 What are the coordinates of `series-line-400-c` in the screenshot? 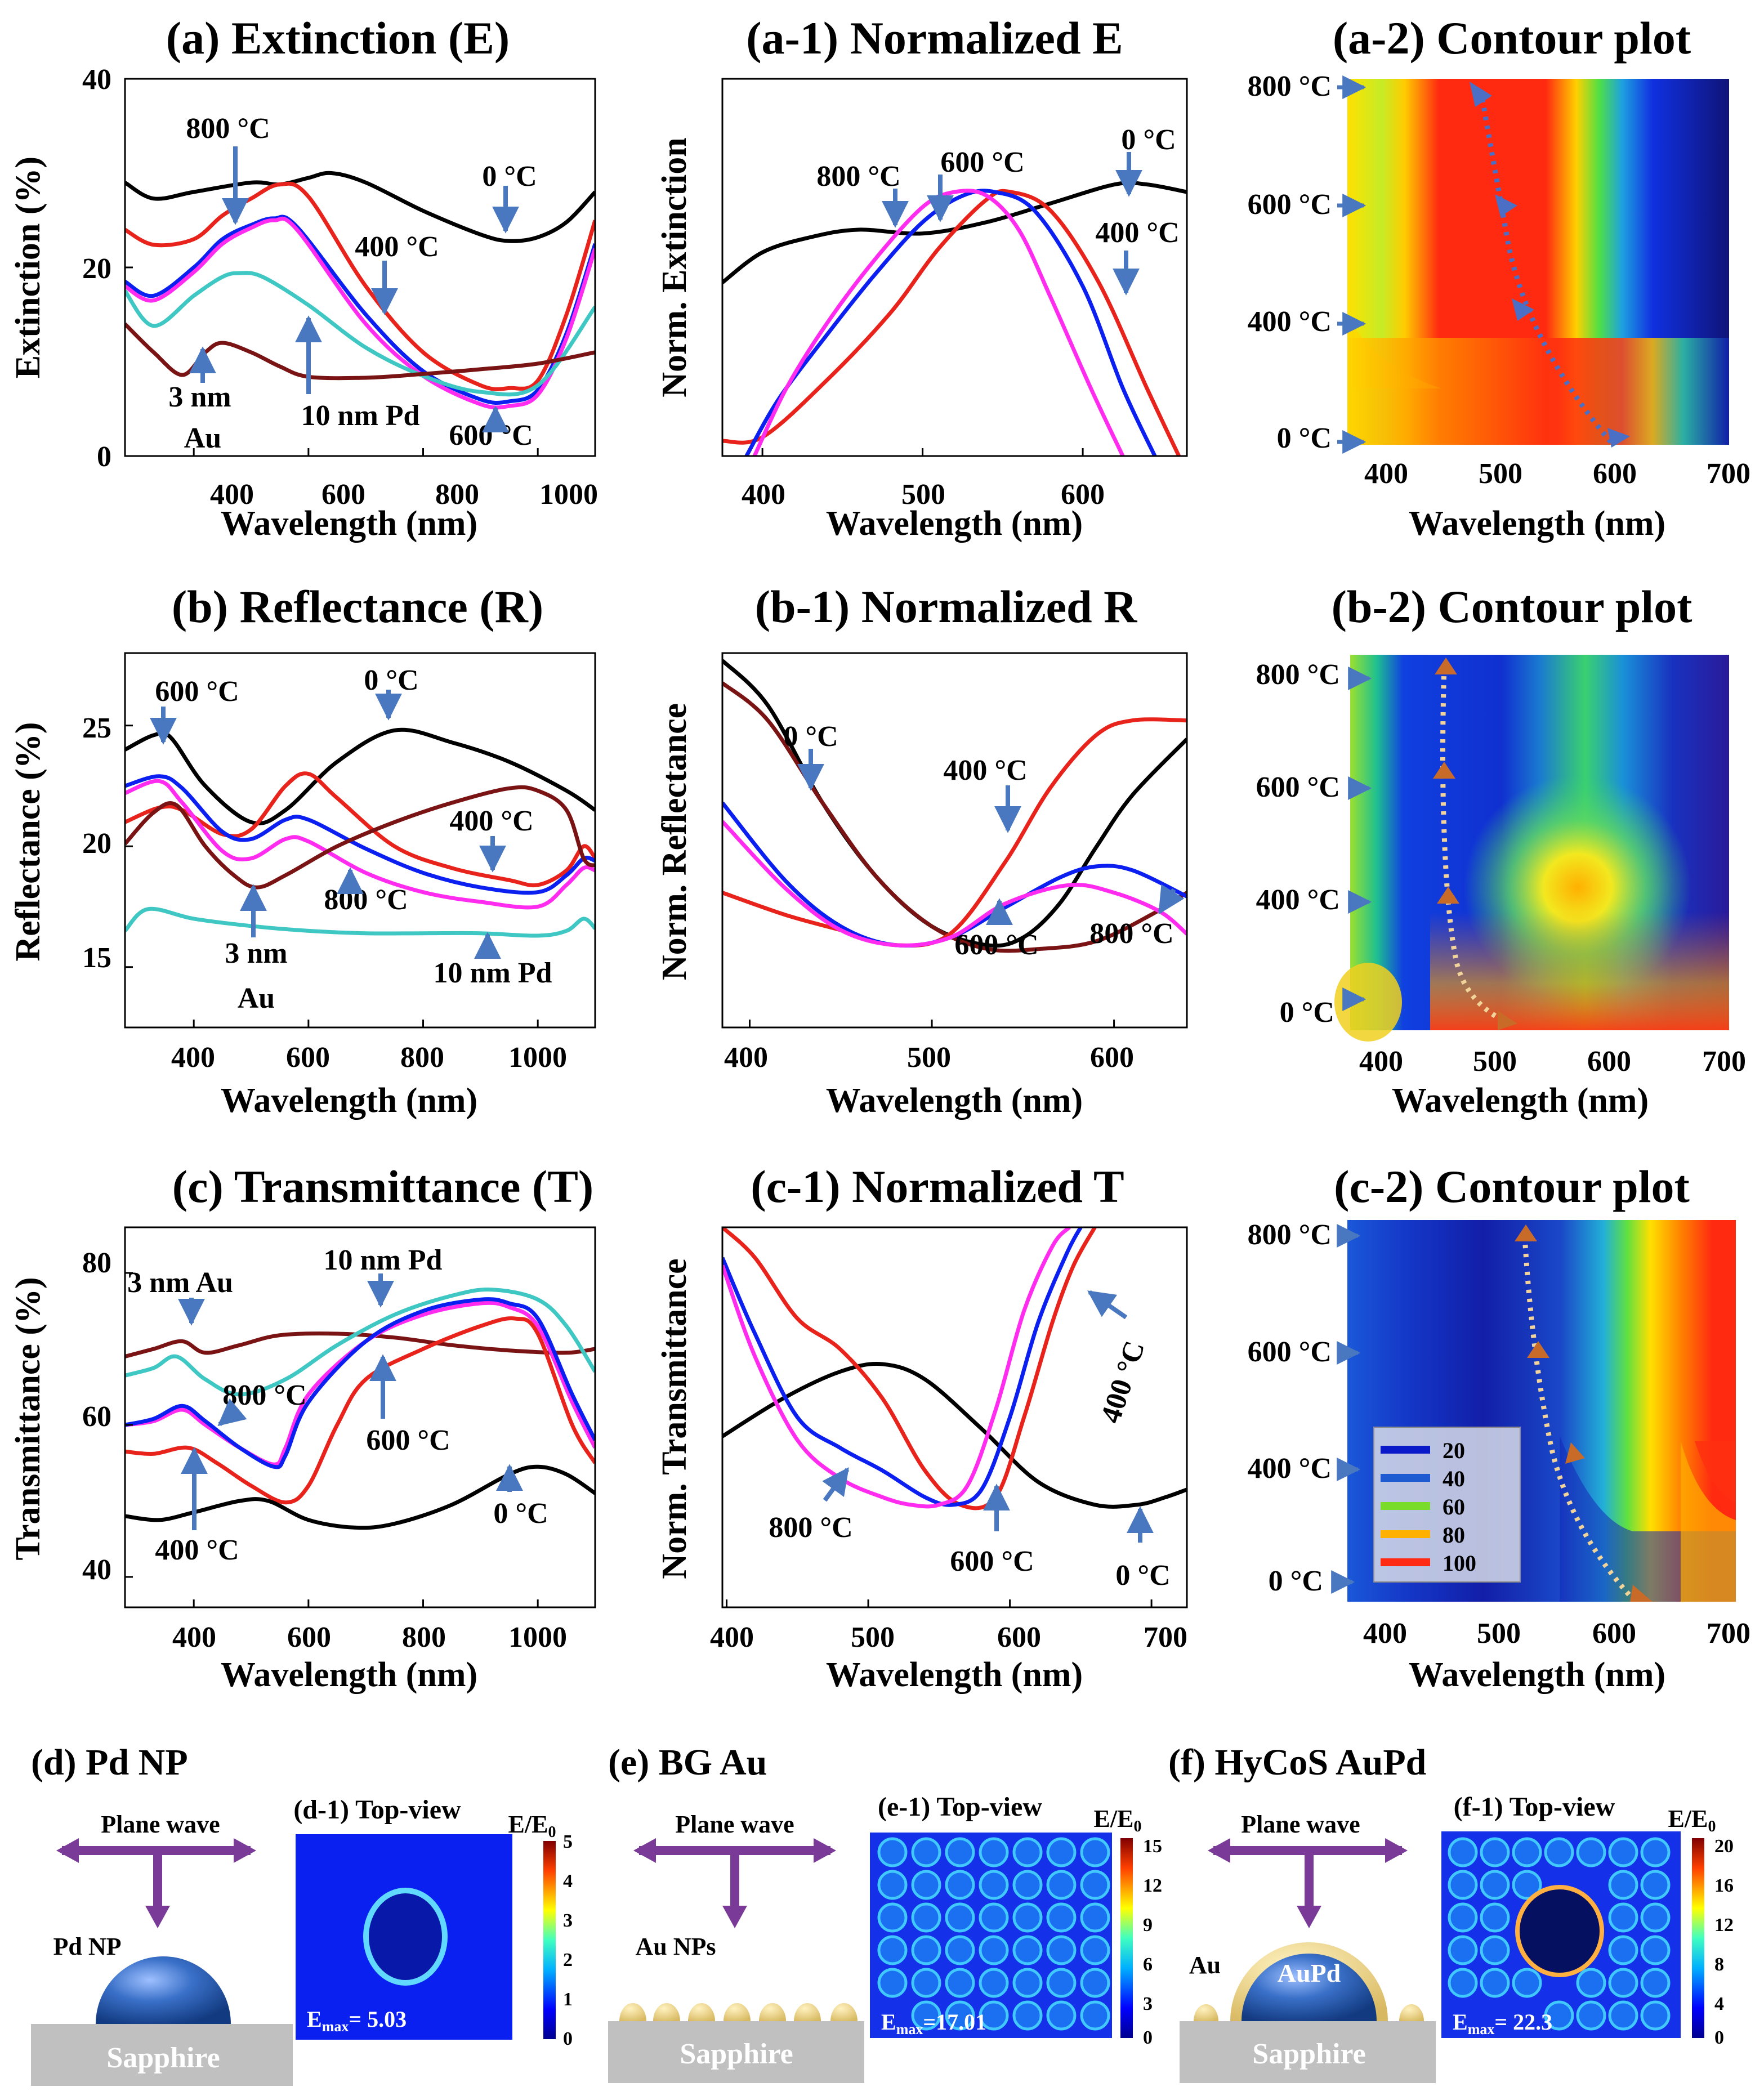 It's located at (360, 286).